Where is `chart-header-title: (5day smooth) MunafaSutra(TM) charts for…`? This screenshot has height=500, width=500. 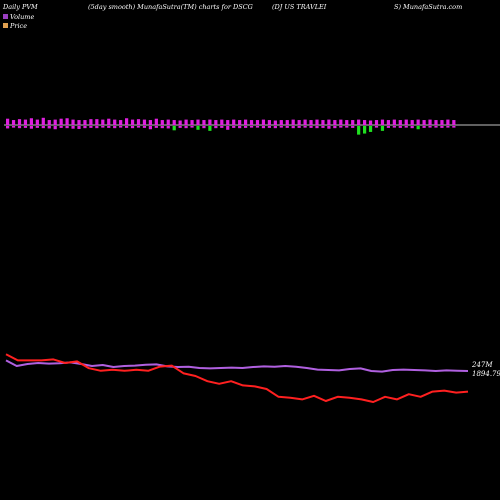 chart-header-title: (5day smooth) MunafaSutra(TM) charts for… is located at coordinates (170, 7).